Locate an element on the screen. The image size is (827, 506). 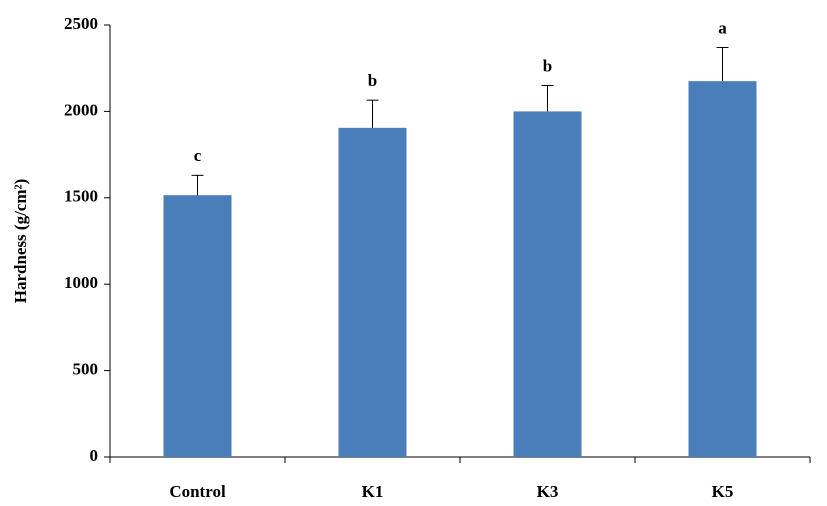
y-tick-label: 1500 is located at coordinates (81, 196).